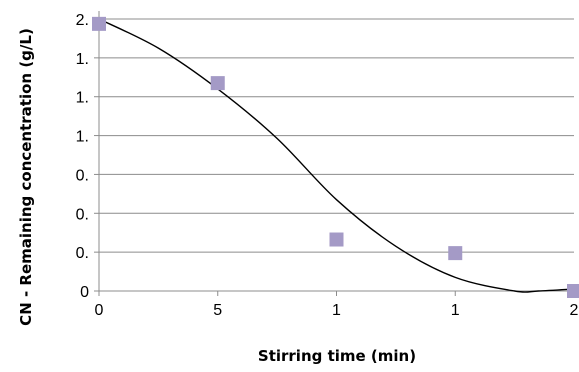 This screenshot has height=372, width=579. I want to click on y-axis-title: CN - Remaining concentration (g/L), so click(26, 177).